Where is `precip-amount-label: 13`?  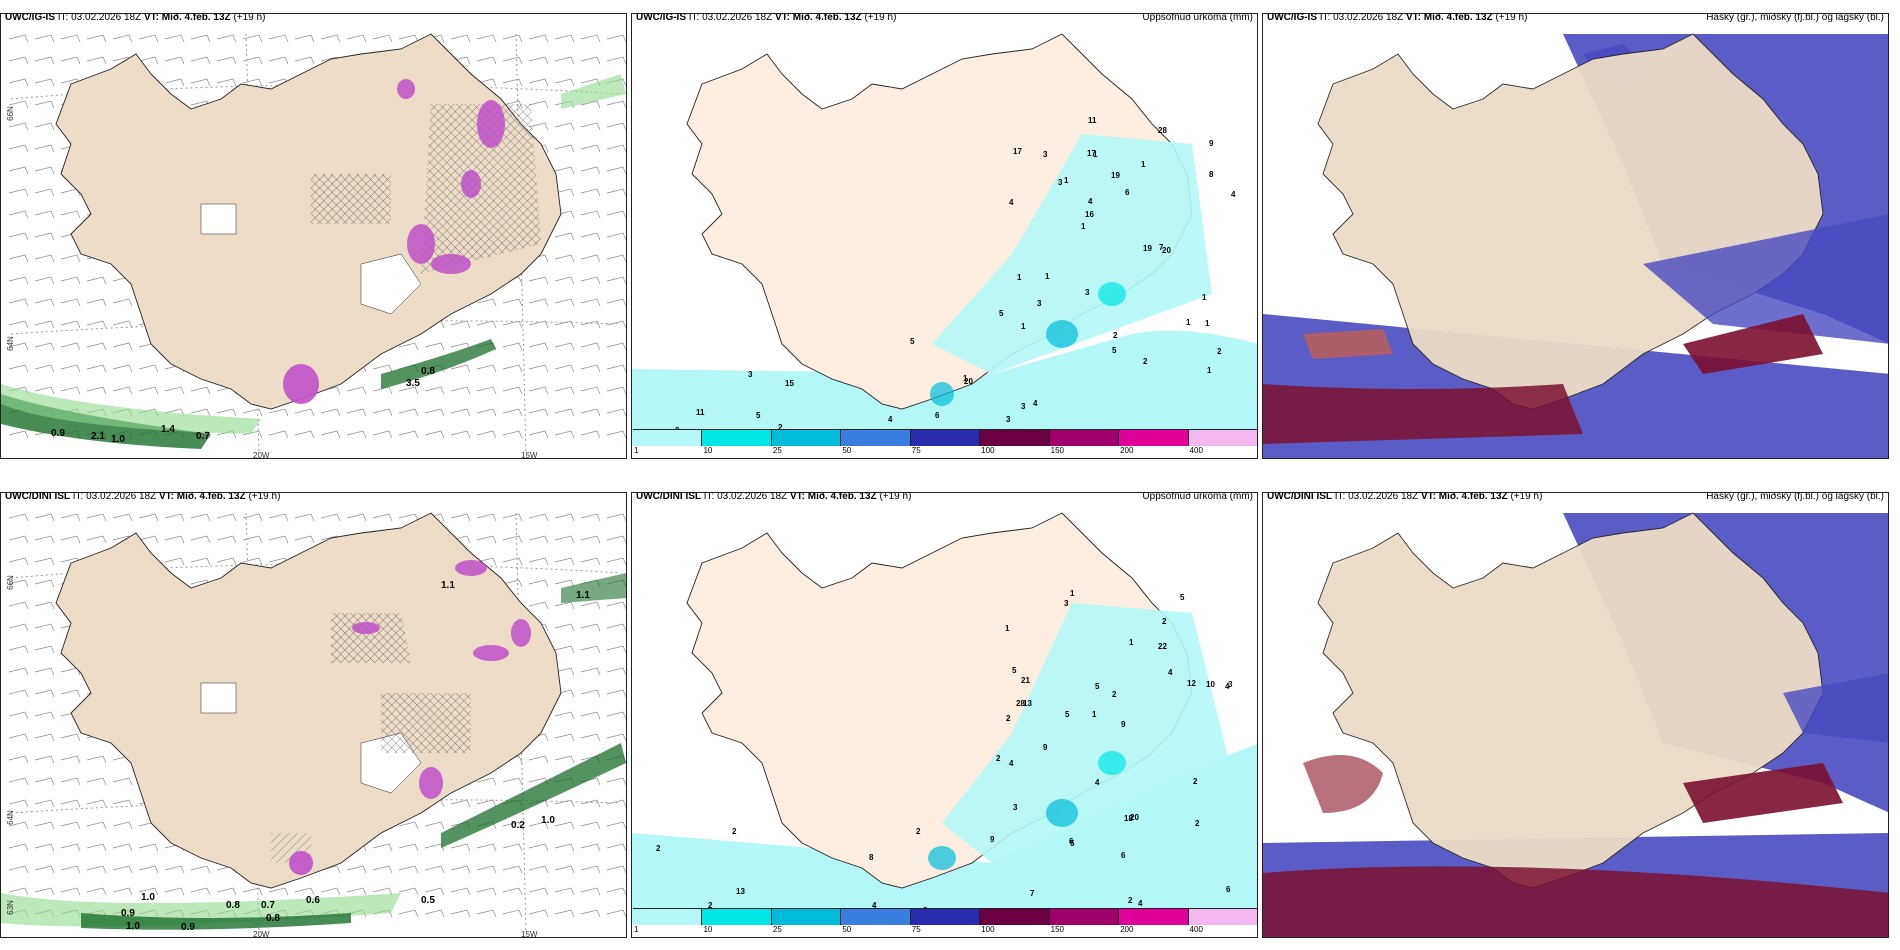 precip-amount-label: 13 is located at coordinates (740, 891).